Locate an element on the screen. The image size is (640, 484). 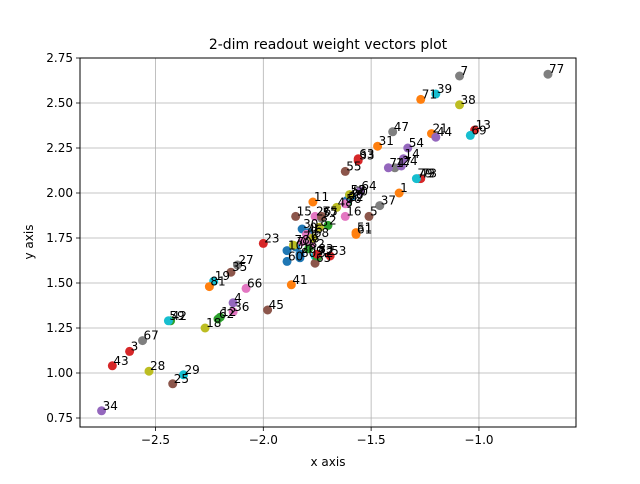
data-label-43: 43 is located at coordinates (120, 361).